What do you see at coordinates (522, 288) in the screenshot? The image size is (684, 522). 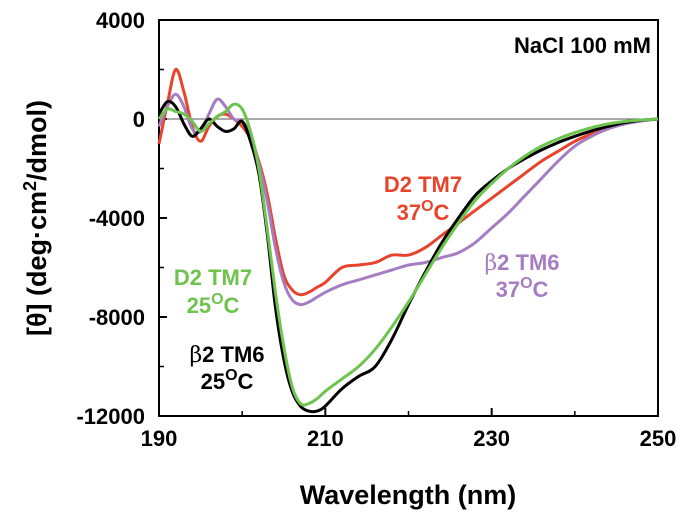 I see `annotation-b2-tm6-37-temp: 37OC` at bounding box center [522, 288].